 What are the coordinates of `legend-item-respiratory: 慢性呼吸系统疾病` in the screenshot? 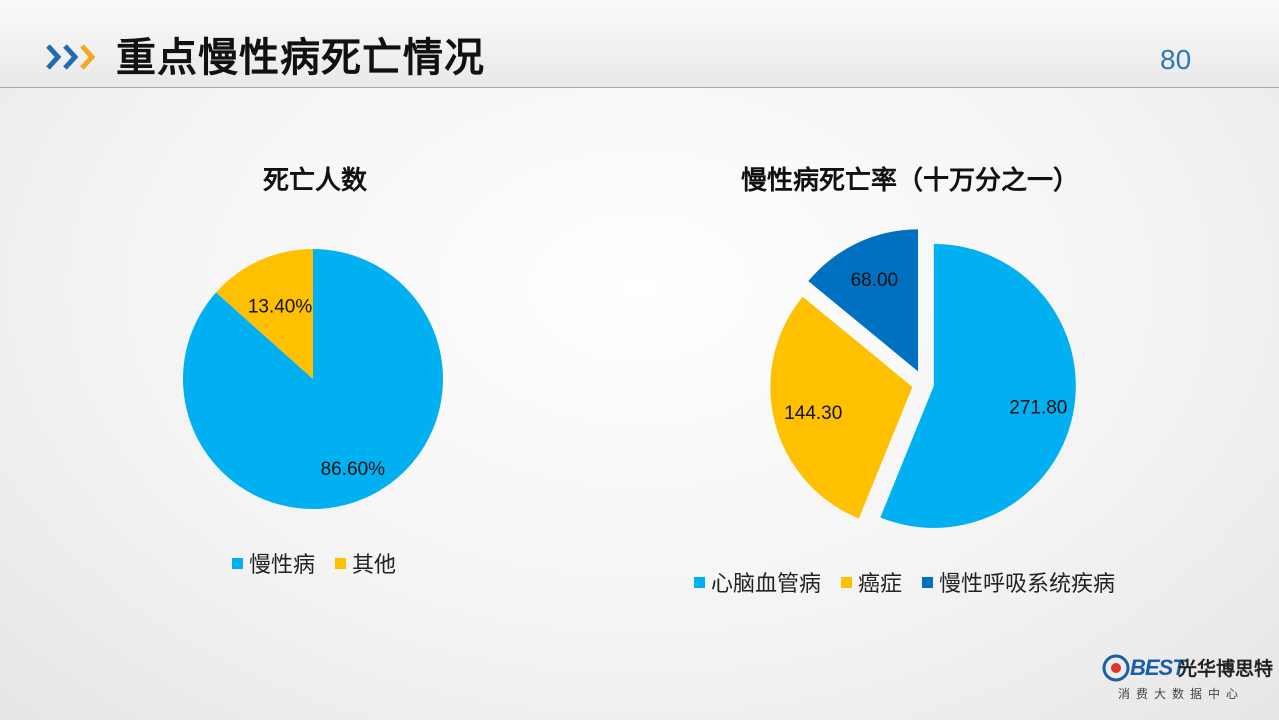 It's located at (1018, 582).